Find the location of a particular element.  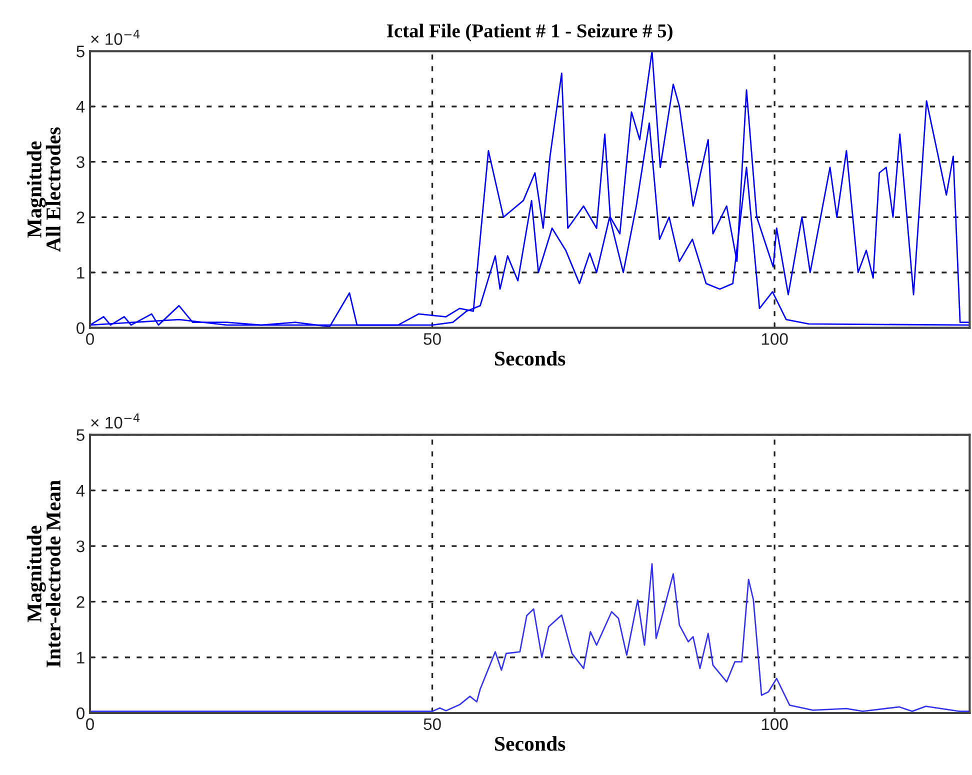

y-axis-title: Magnitude Inter-electrode Mean is located at coordinates (43, 574).